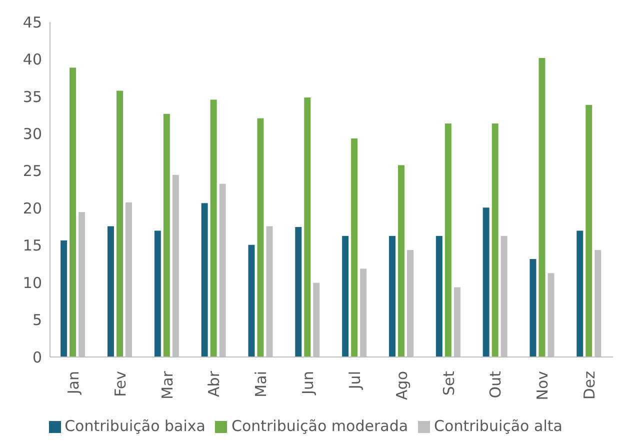 The width and height of the screenshot is (625, 447). Describe the element at coordinates (261, 384) in the screenshot. I see `x-tick-label: Mai` at that location.